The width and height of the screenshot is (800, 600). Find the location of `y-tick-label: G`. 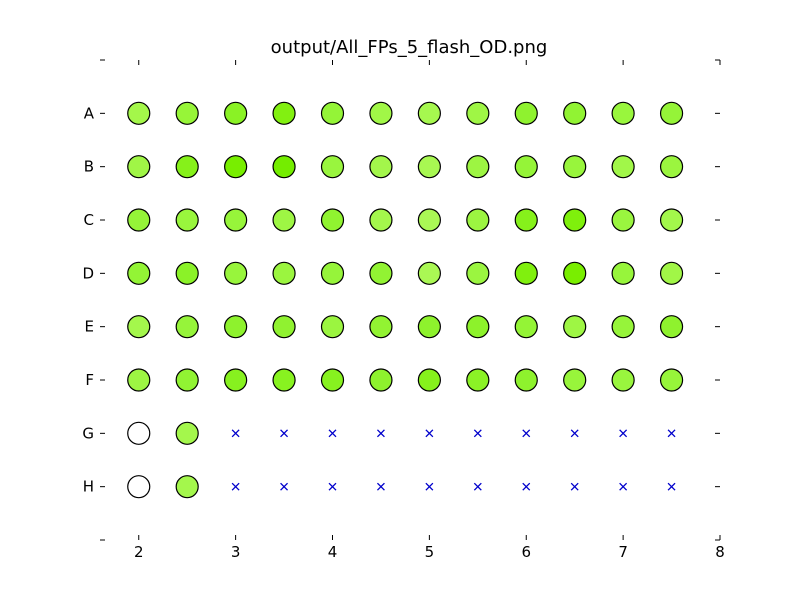

y-tick-label: G is located at coordinates (88, 433).